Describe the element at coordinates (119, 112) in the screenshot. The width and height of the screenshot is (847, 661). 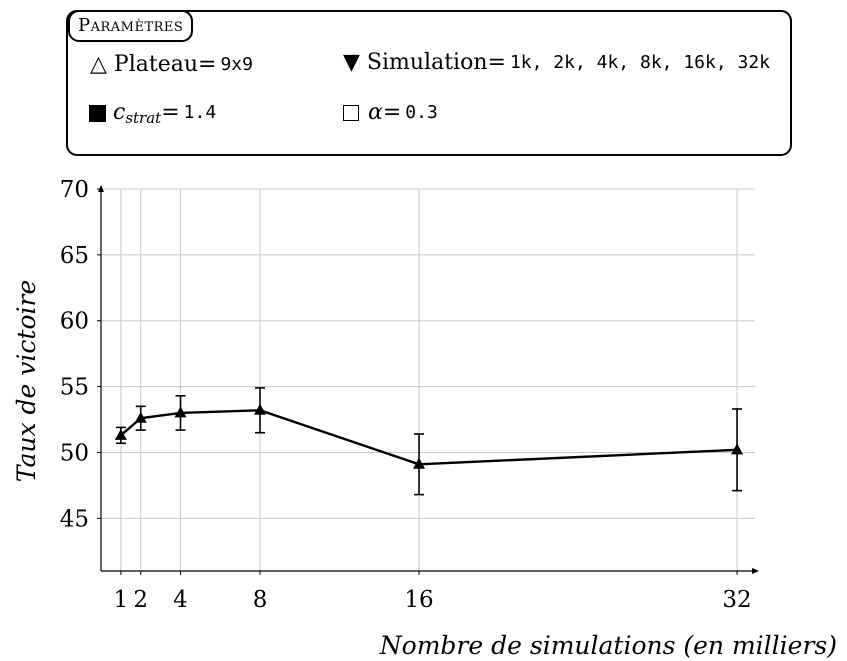
I see `param-cstrat-symbol: c` at that location.